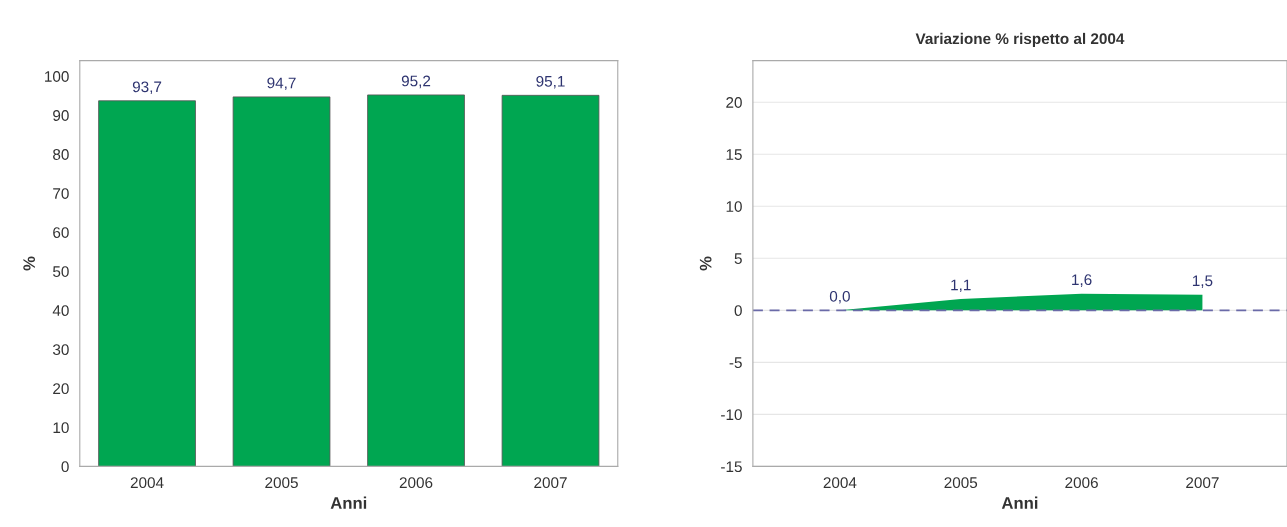  Describe the element at coordinates (60, 350) in the screenshot. I see `y-tick-label: 30` at that location.